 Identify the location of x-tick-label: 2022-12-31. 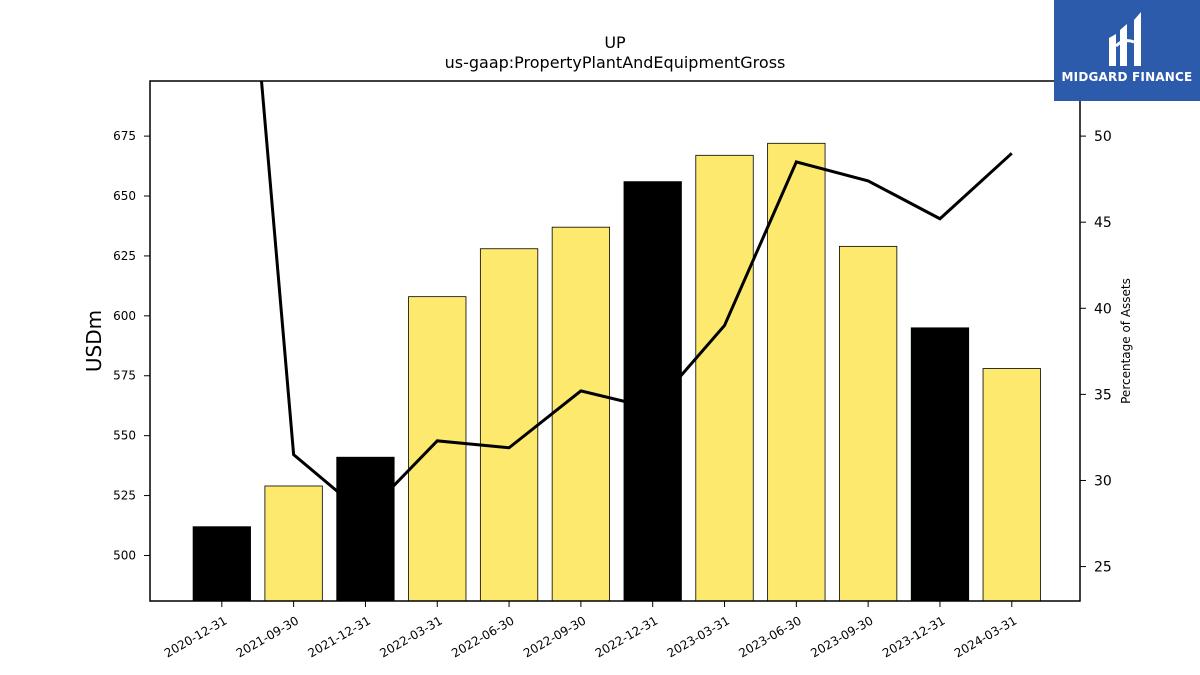
(626, 636).